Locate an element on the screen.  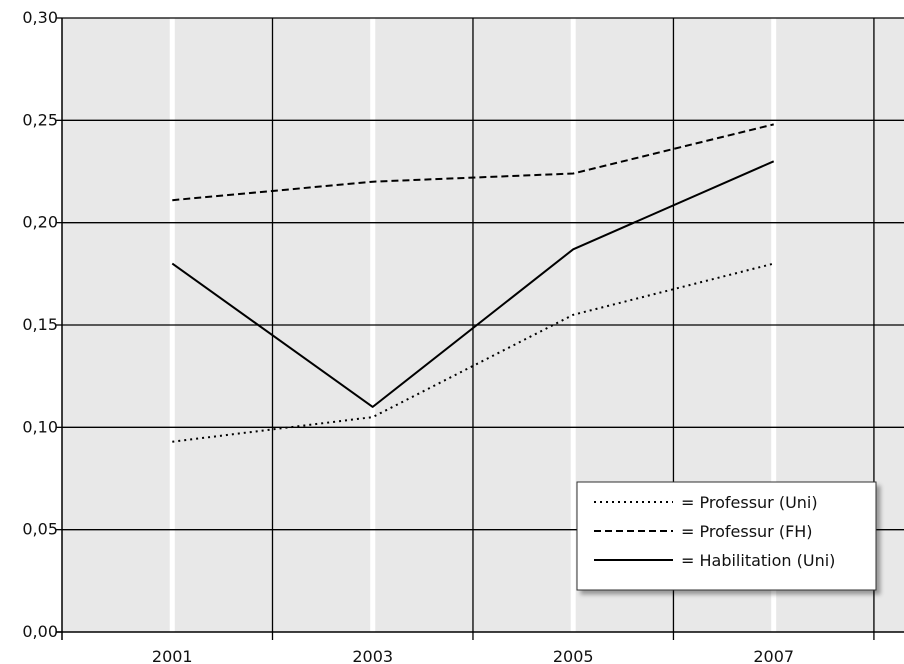
y-tick-label: 0,05 is located at coordinates (40, 529).